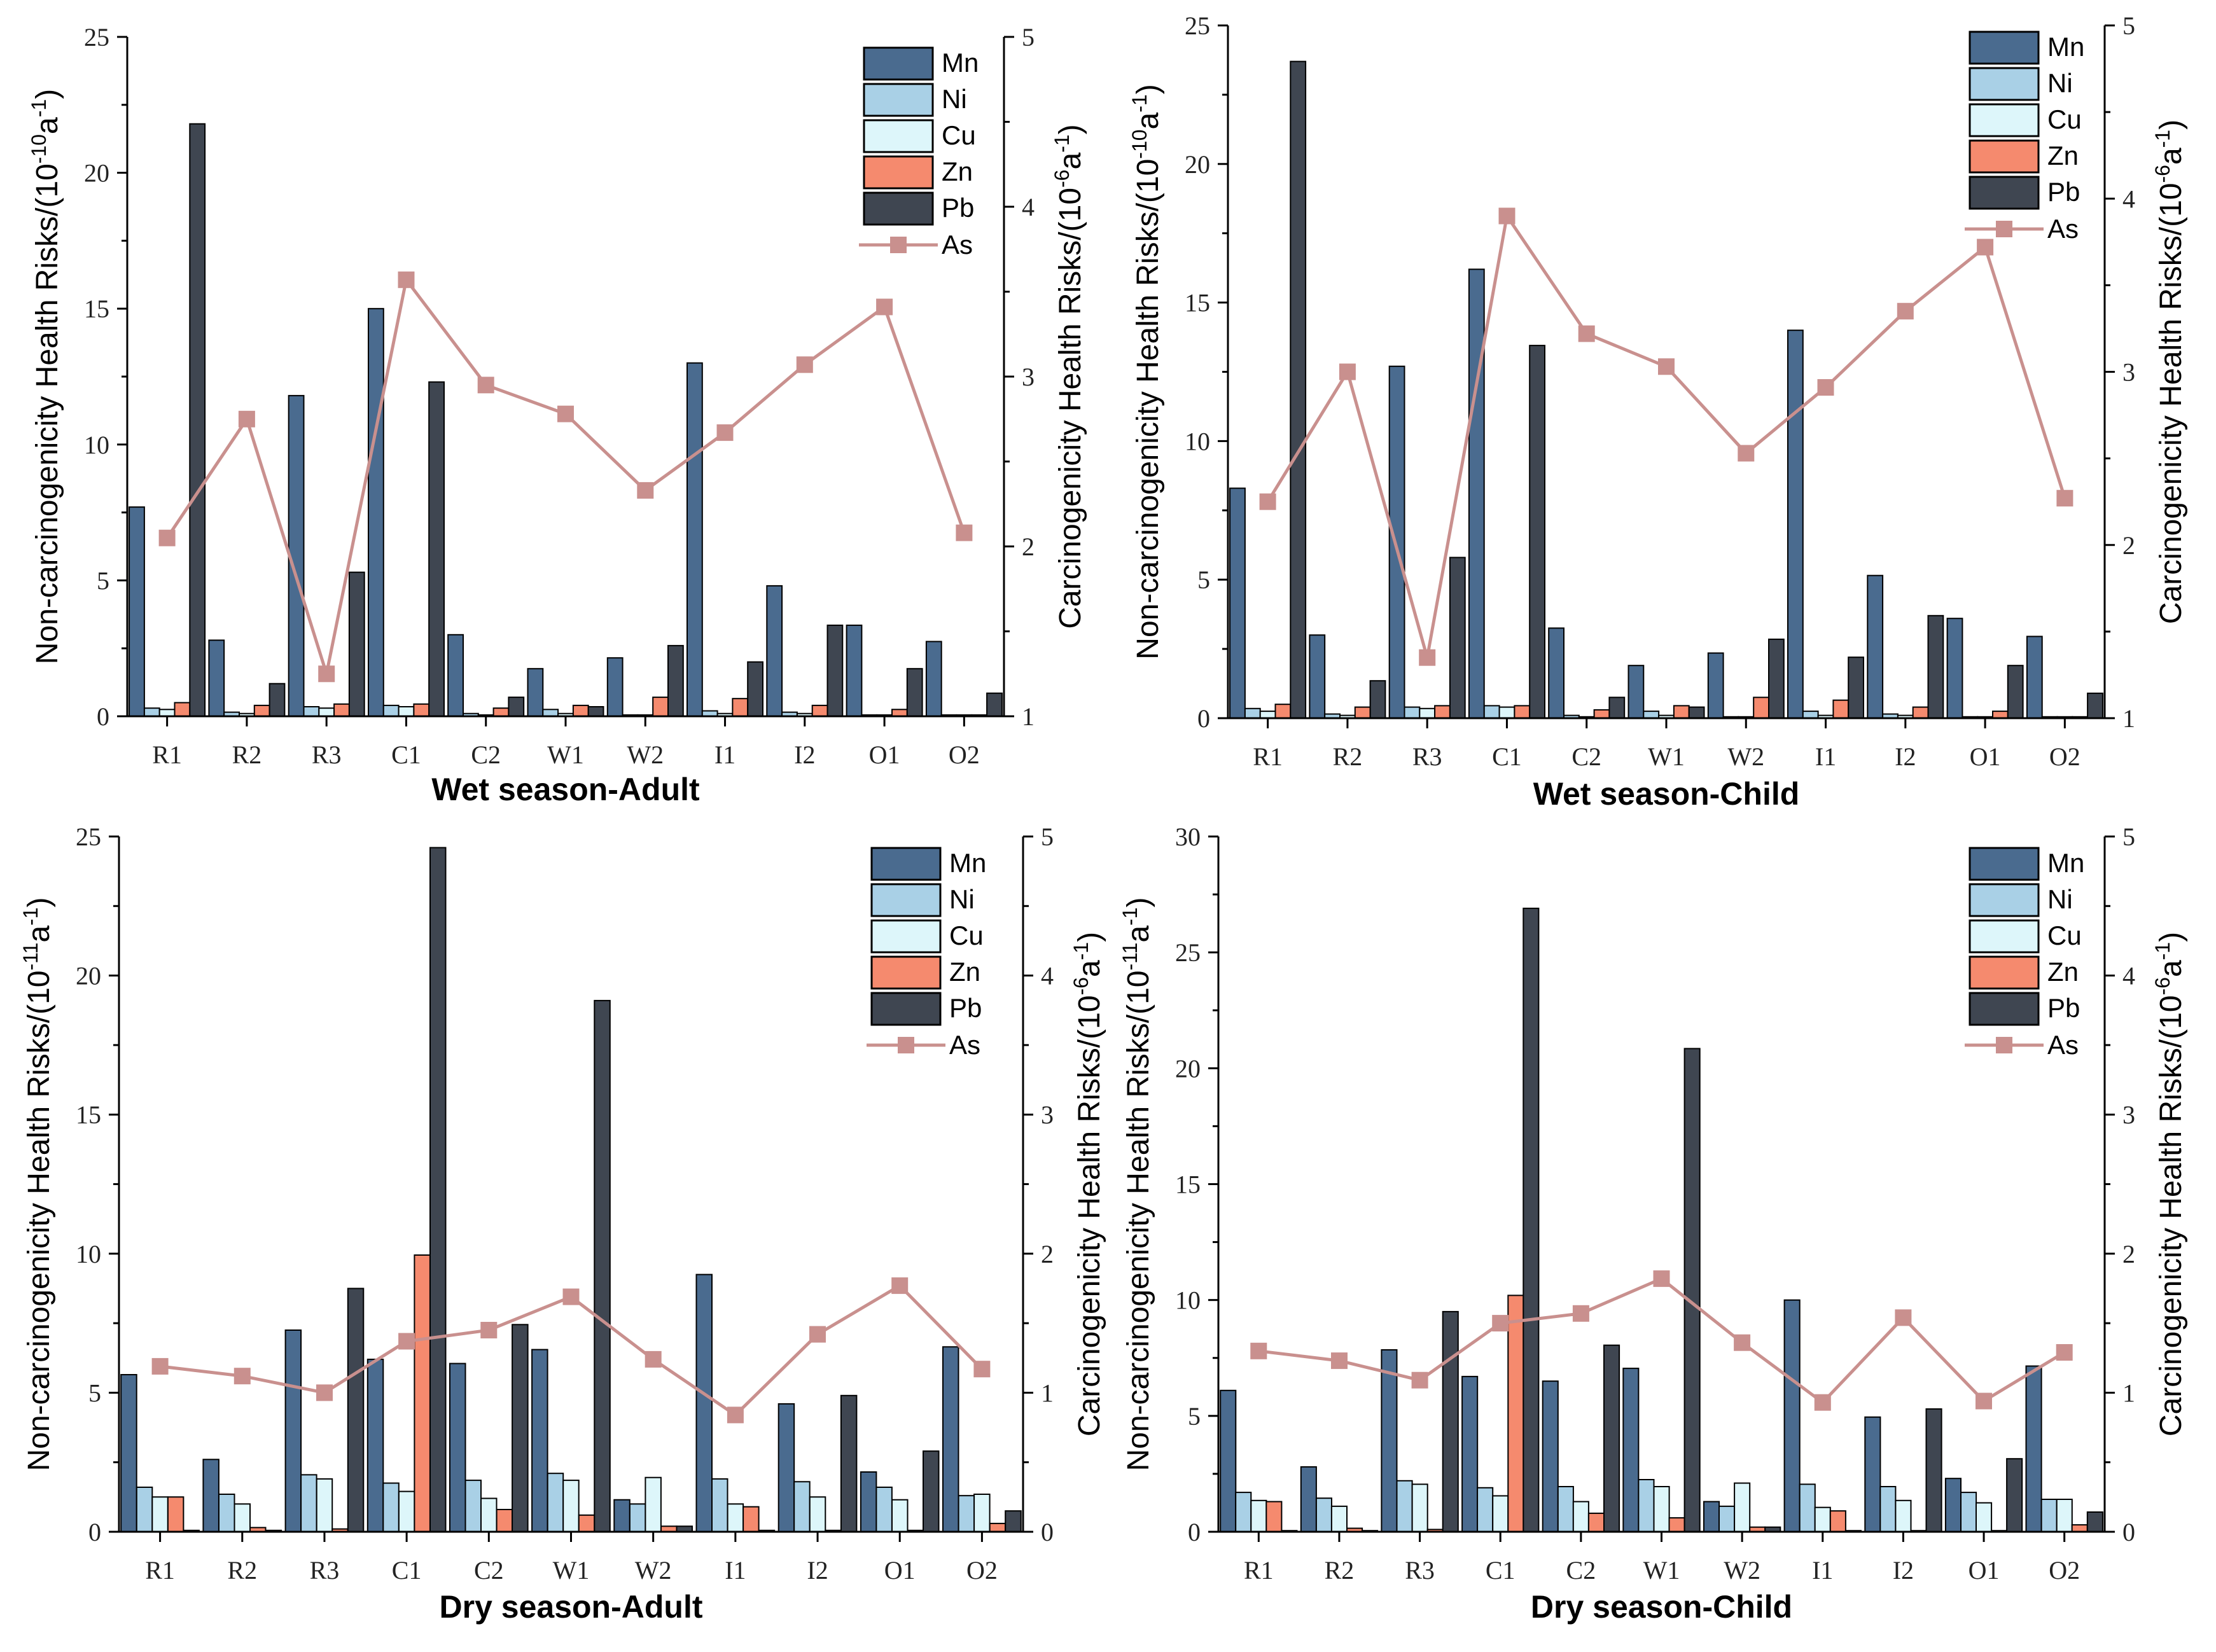 Image resolution: width=2216 pixels, height=1652 pixels. What do you see at coordinates (96, 174) in the screenshot?
I see `tick-label-left: 20` at bounding box center [96, 174].